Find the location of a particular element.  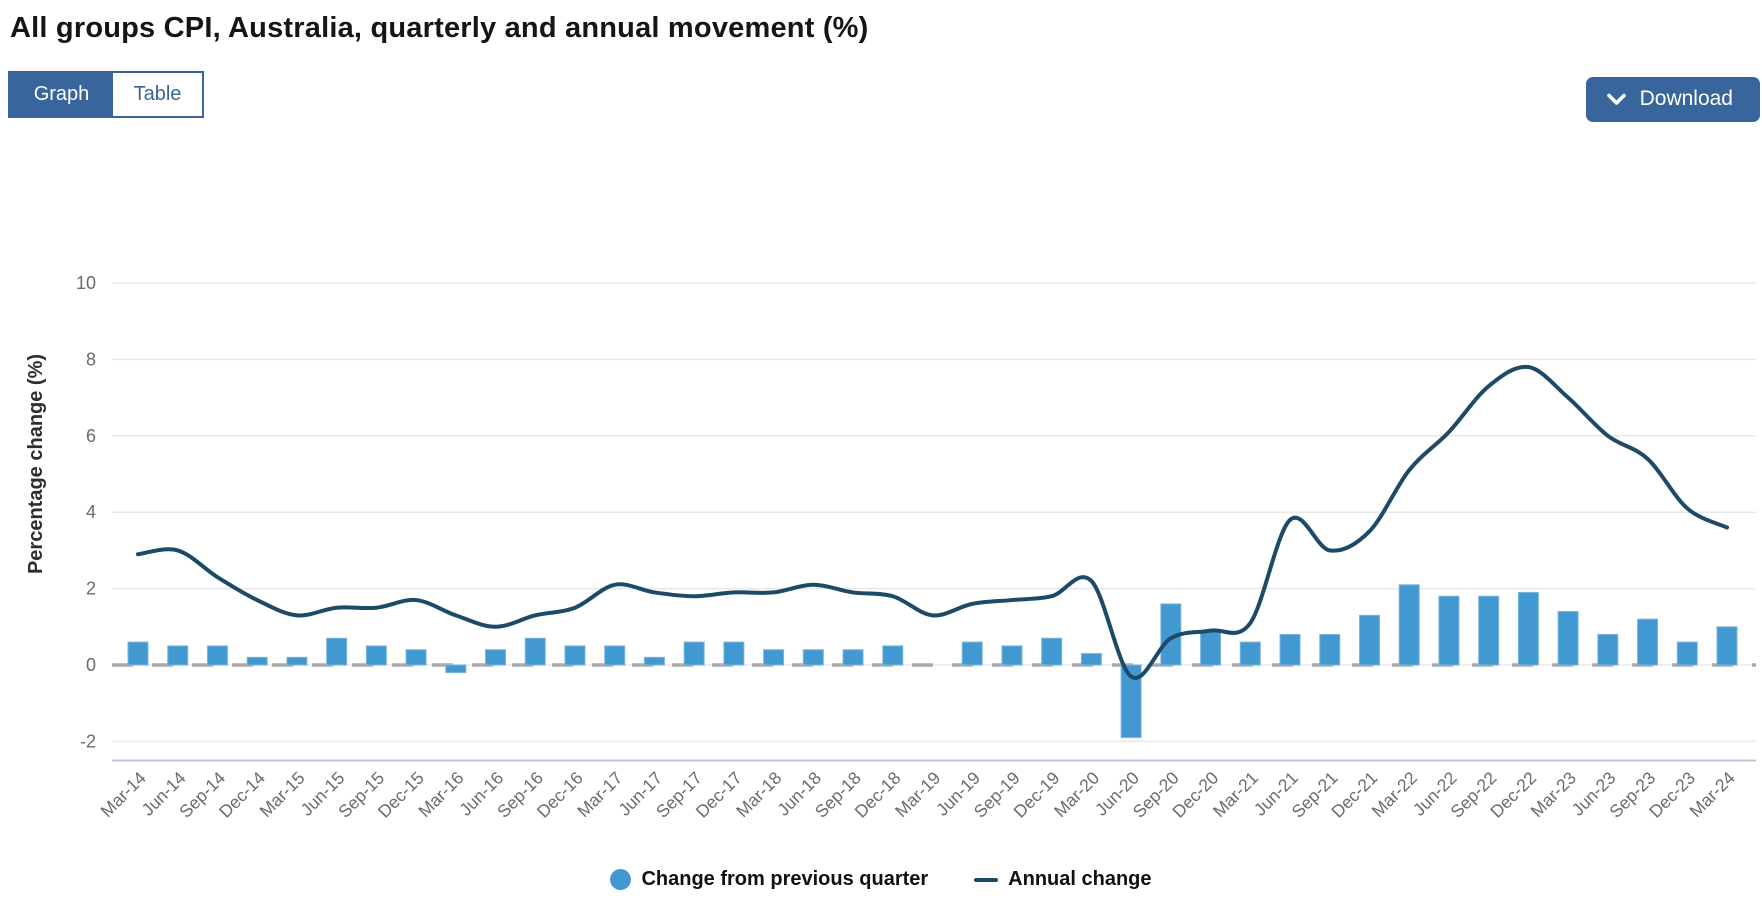

legend-item-quarterly-change: Change from previous quarter is located at coordinates (769, 879).